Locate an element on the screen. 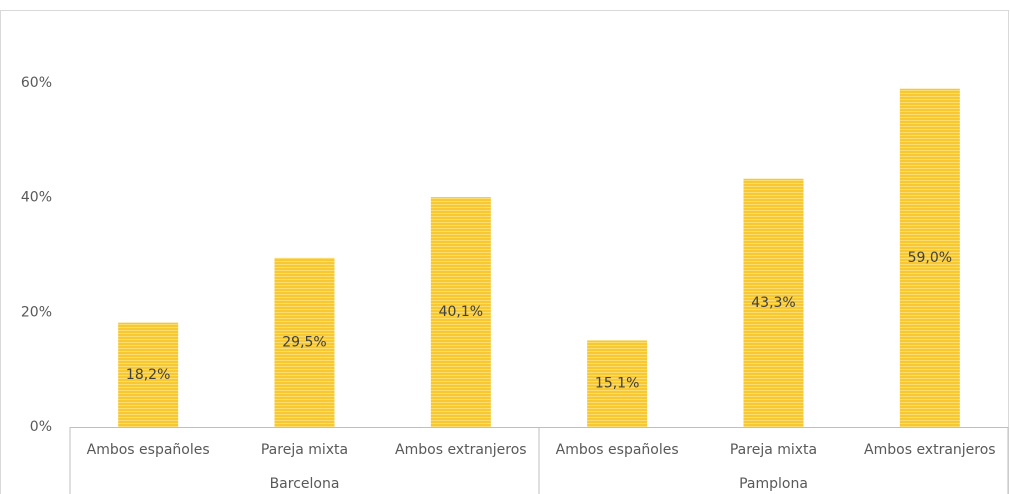 The image size is (1010, 494). data-label: 29,5% is located at coordinates (304, 342).